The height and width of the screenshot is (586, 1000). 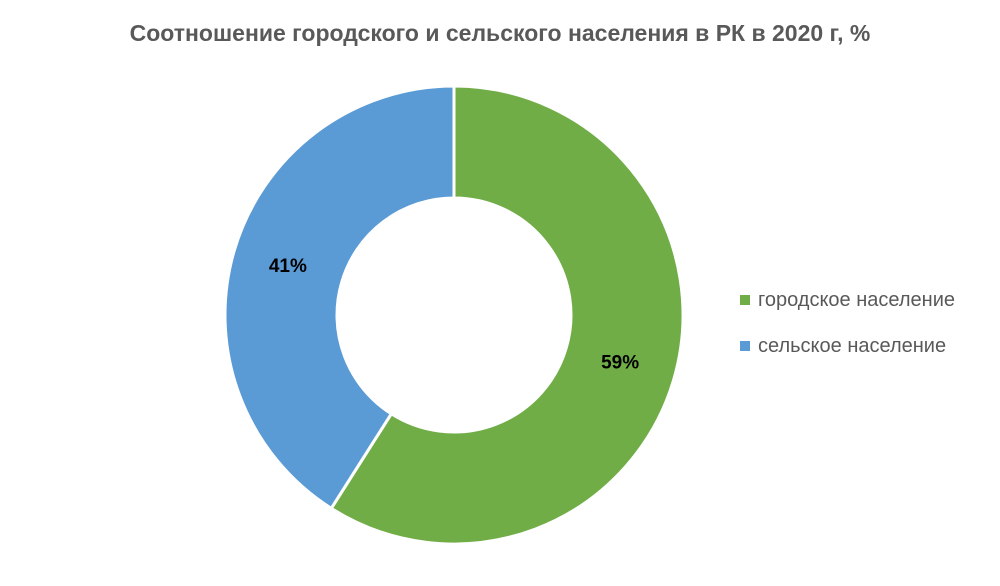 I want to click on legend-item-urban: городское население, so click(x=847, y=300).